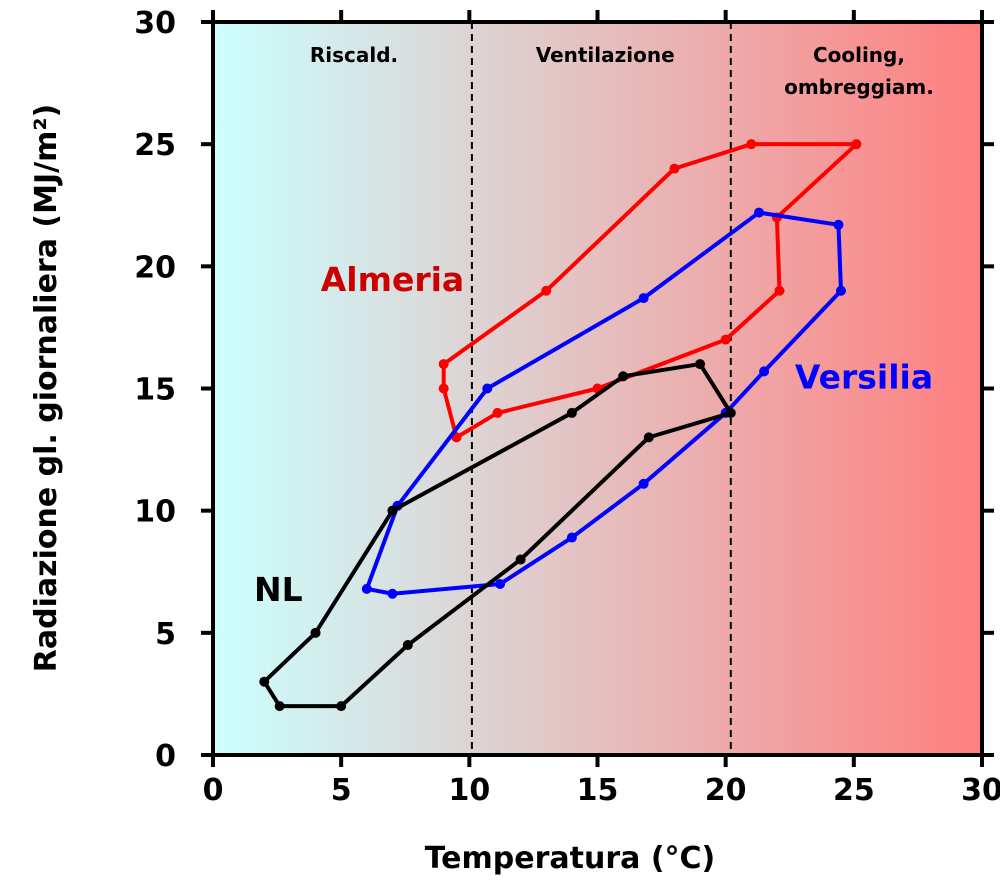  I want to click on x-tick-label: 10, so click(469, 790).